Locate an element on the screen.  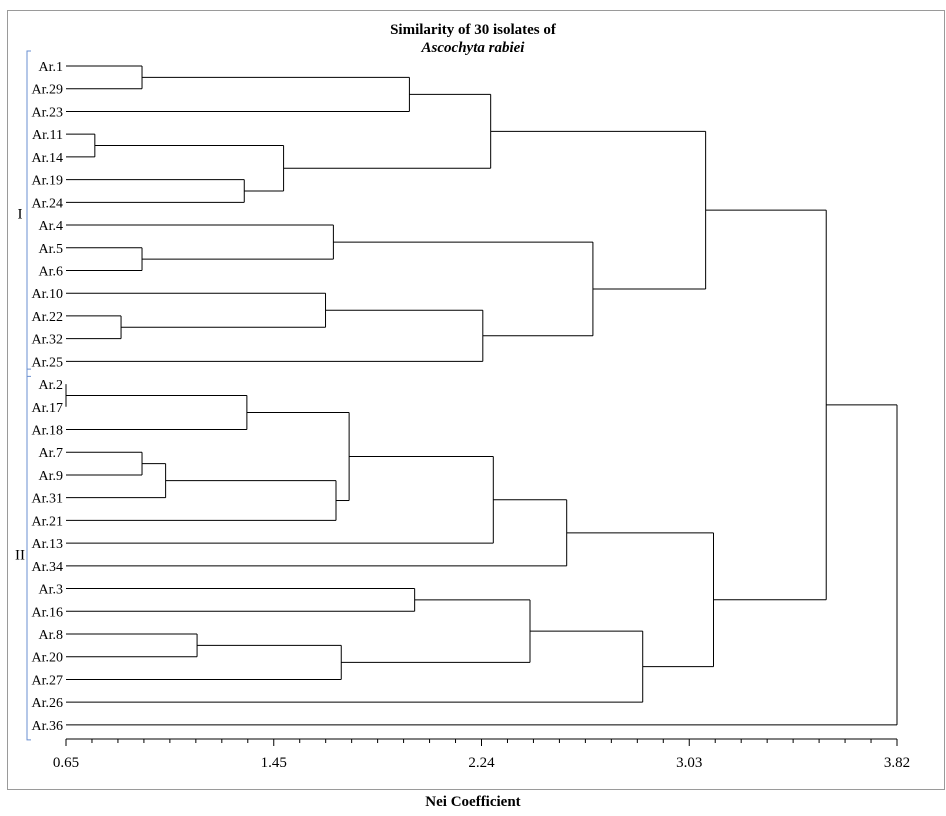
leaf-label: Ar.26 is located at coordinates (48, 703).